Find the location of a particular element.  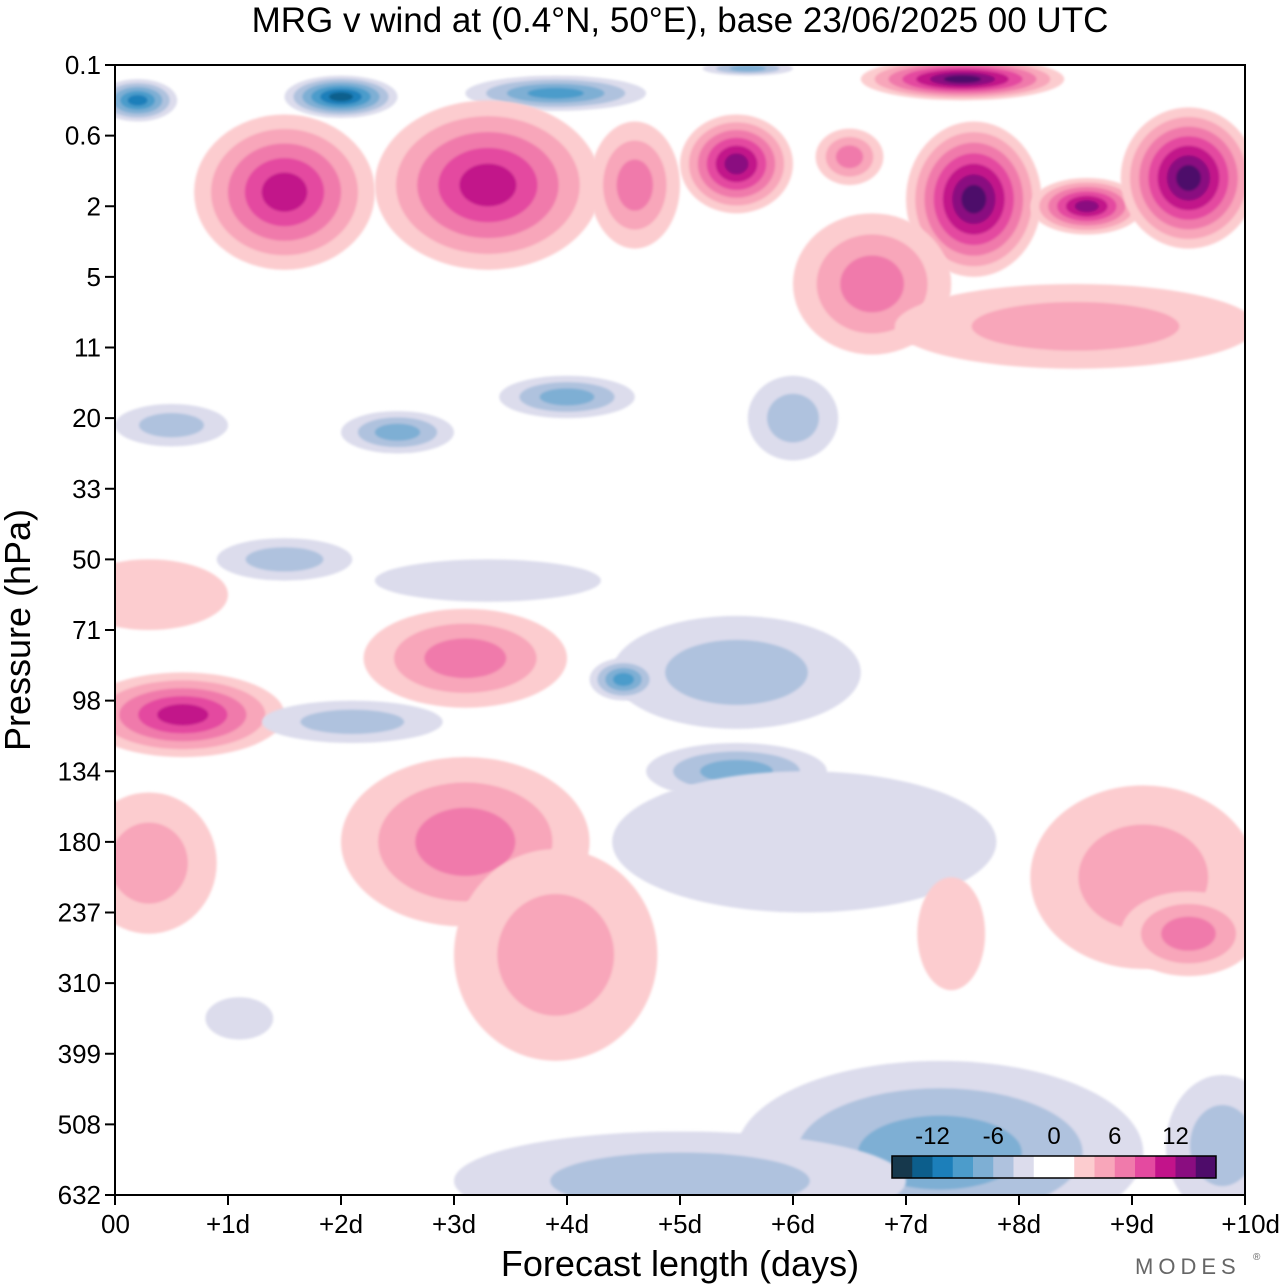

y-tick-label: 5 is located at coordinates (94, 277).